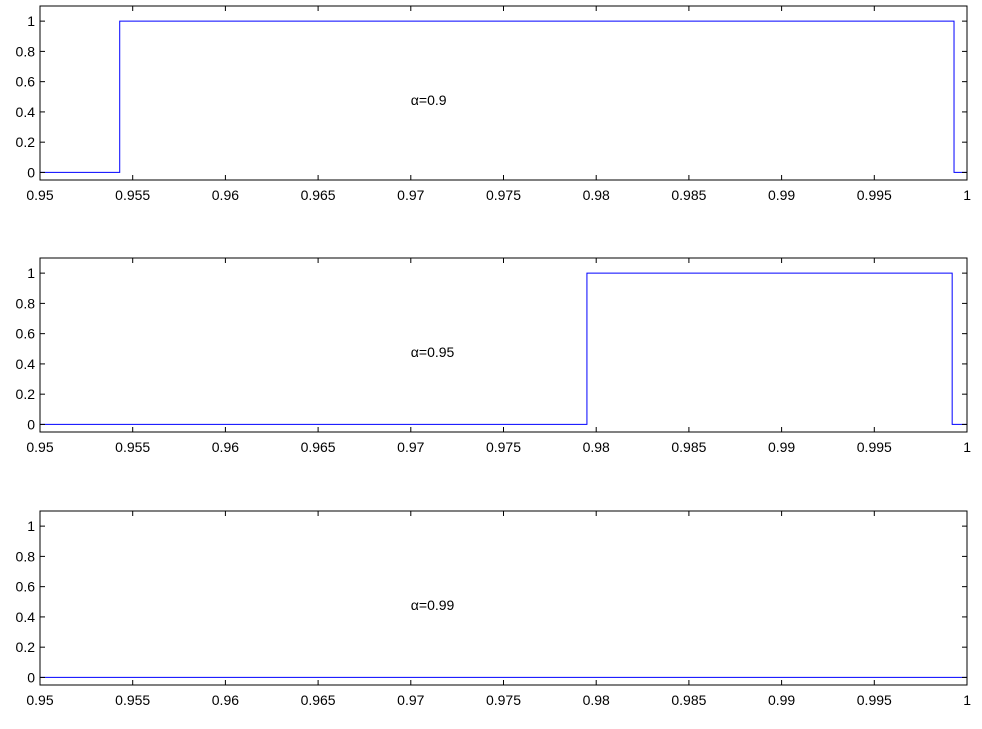 This screenshot has width=982, height=729. What do you see at coordinates (433, 352) in the screenshot?
I see `alpha-annotation: α=0.95` at bounding box center [433, 352].